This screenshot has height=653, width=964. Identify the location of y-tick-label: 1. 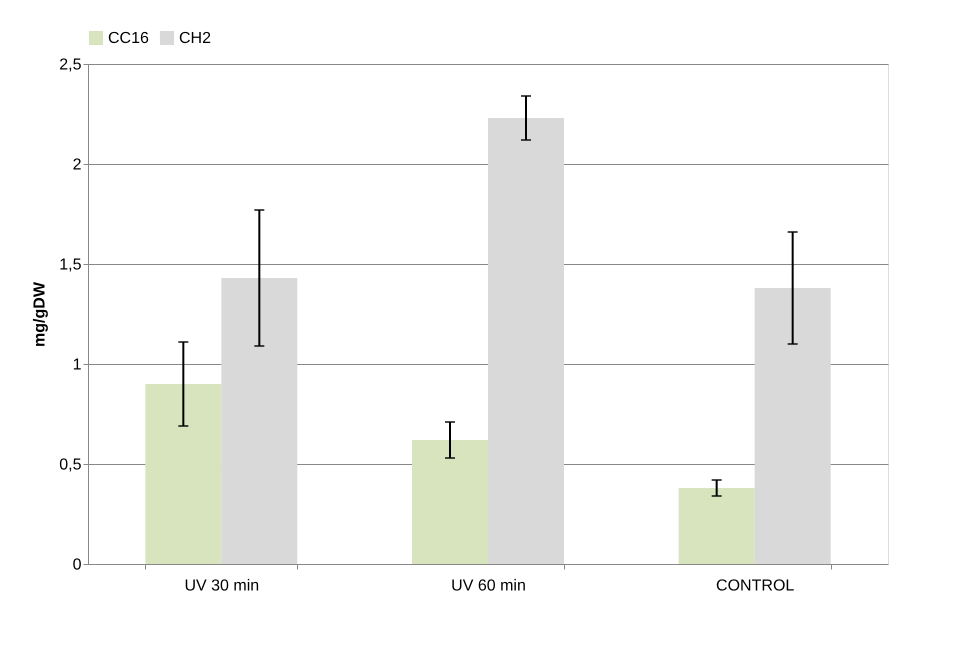
(77, 365).